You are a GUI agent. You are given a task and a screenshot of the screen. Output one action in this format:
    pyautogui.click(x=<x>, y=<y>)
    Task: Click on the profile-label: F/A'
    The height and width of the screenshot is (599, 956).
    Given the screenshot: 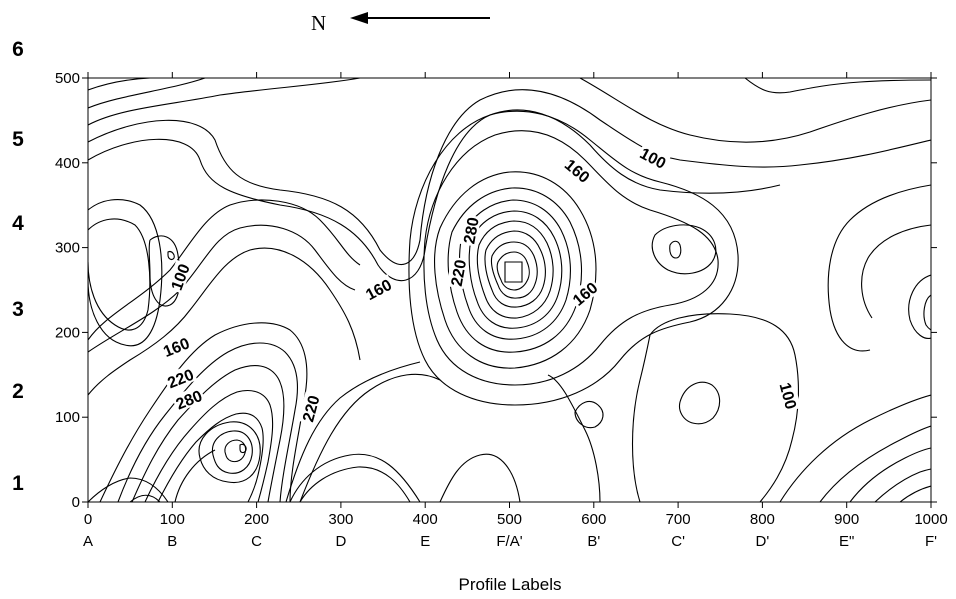 What is the action you would take?
    pyautogui.click(x=509, y=541)
    